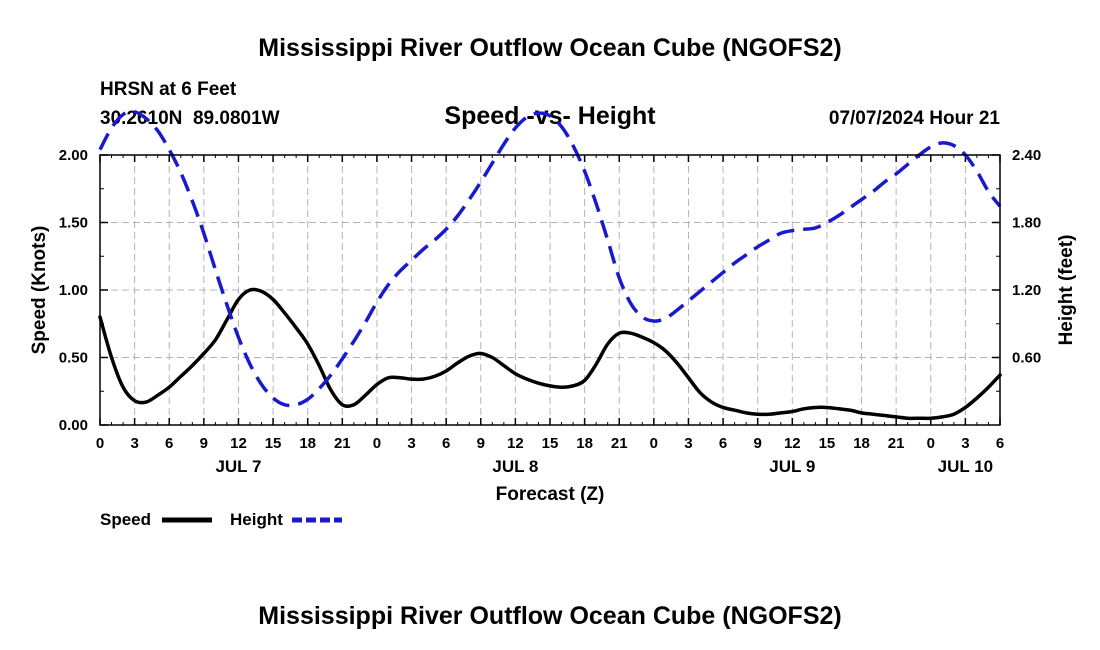 The image size is (1100, 650). What do you see at coordinates (256, 519) in the screenshot?
I see `legend-label-height: Height` at bounding box center [256, 519].